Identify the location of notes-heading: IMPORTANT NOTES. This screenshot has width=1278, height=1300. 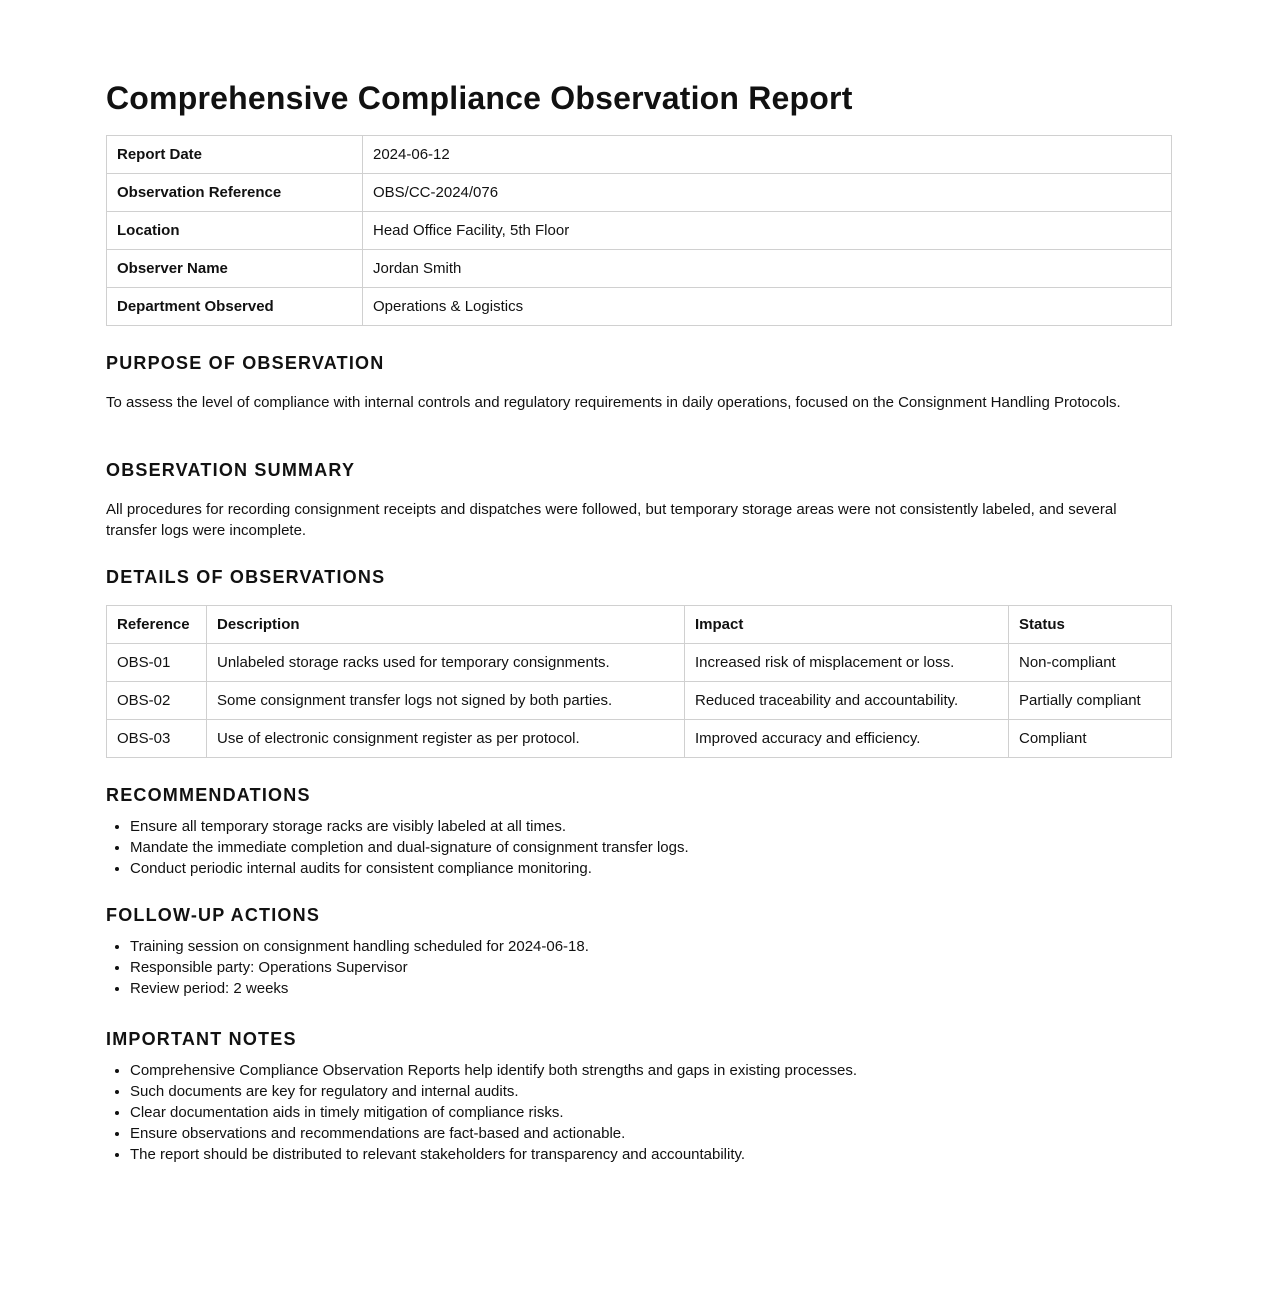
(201, 1039).